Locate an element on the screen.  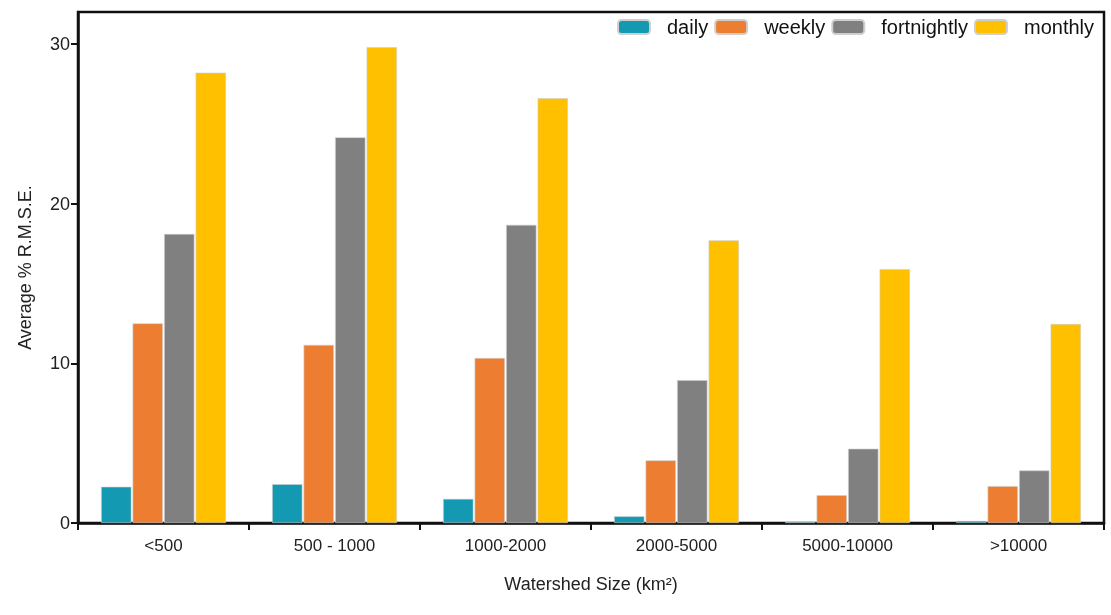
y-tick-label: 10 is located at coordinates (59, 363).